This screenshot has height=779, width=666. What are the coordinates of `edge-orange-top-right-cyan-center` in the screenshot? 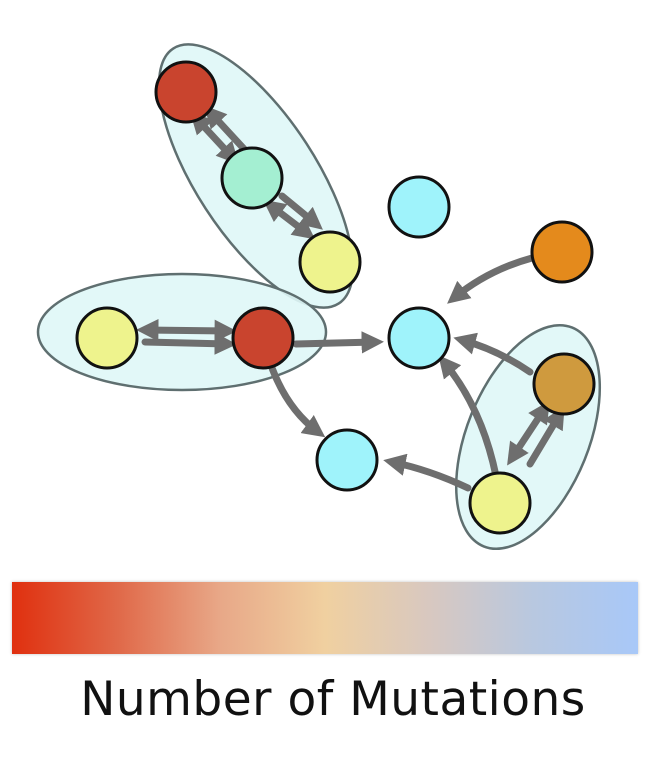 It's located at (491, 279).